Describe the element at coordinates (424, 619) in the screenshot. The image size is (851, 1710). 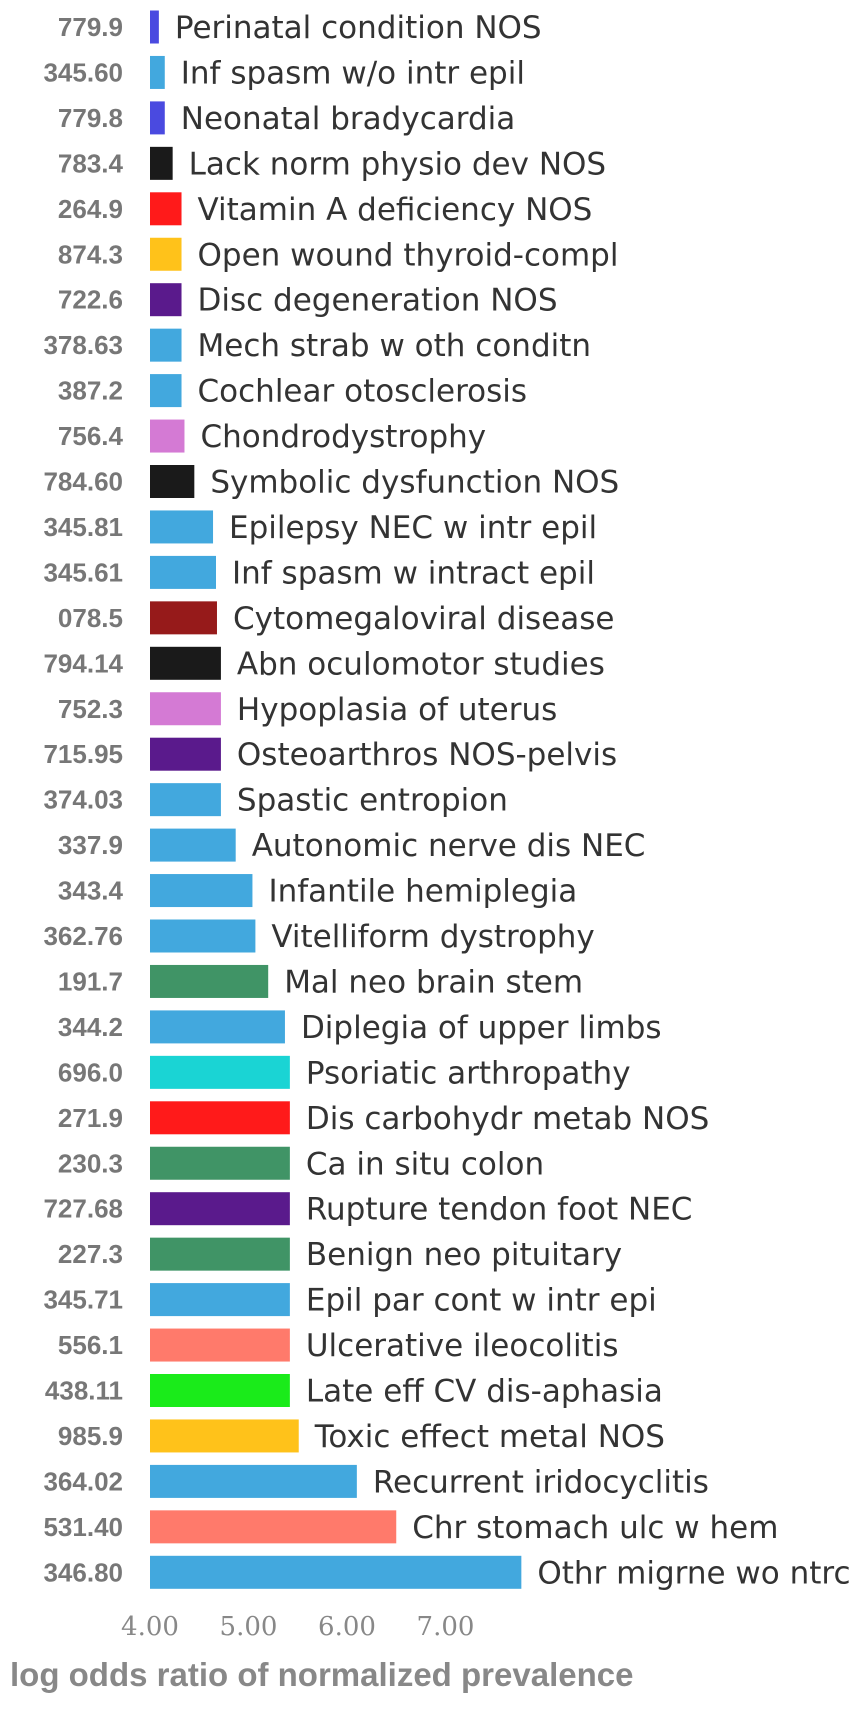
I see `category-label: Cytomegaloviral disease` at that location.